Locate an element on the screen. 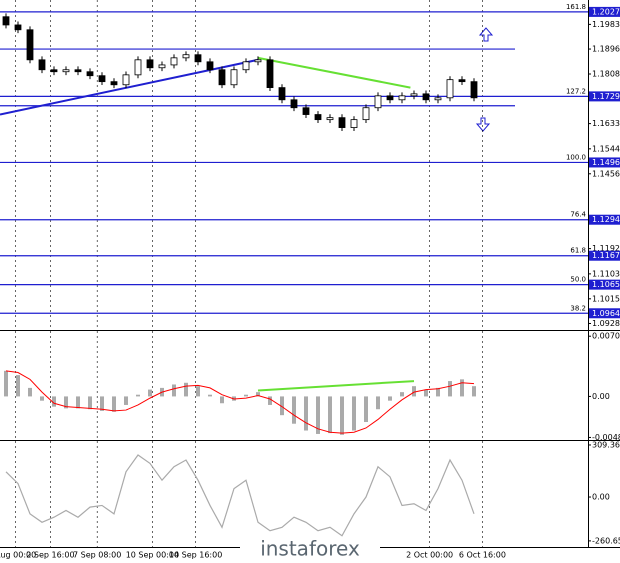  level-price-label: 1.1065 is located at coordinates (606, 284).